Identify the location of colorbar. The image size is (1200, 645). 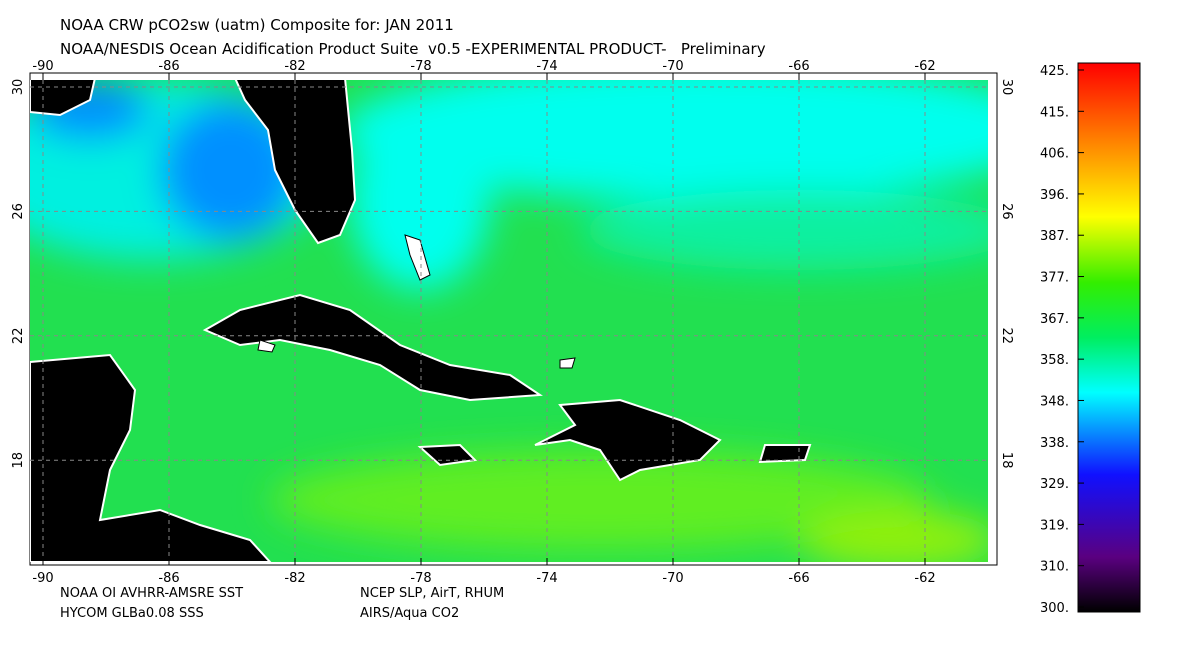
(1109, 337).